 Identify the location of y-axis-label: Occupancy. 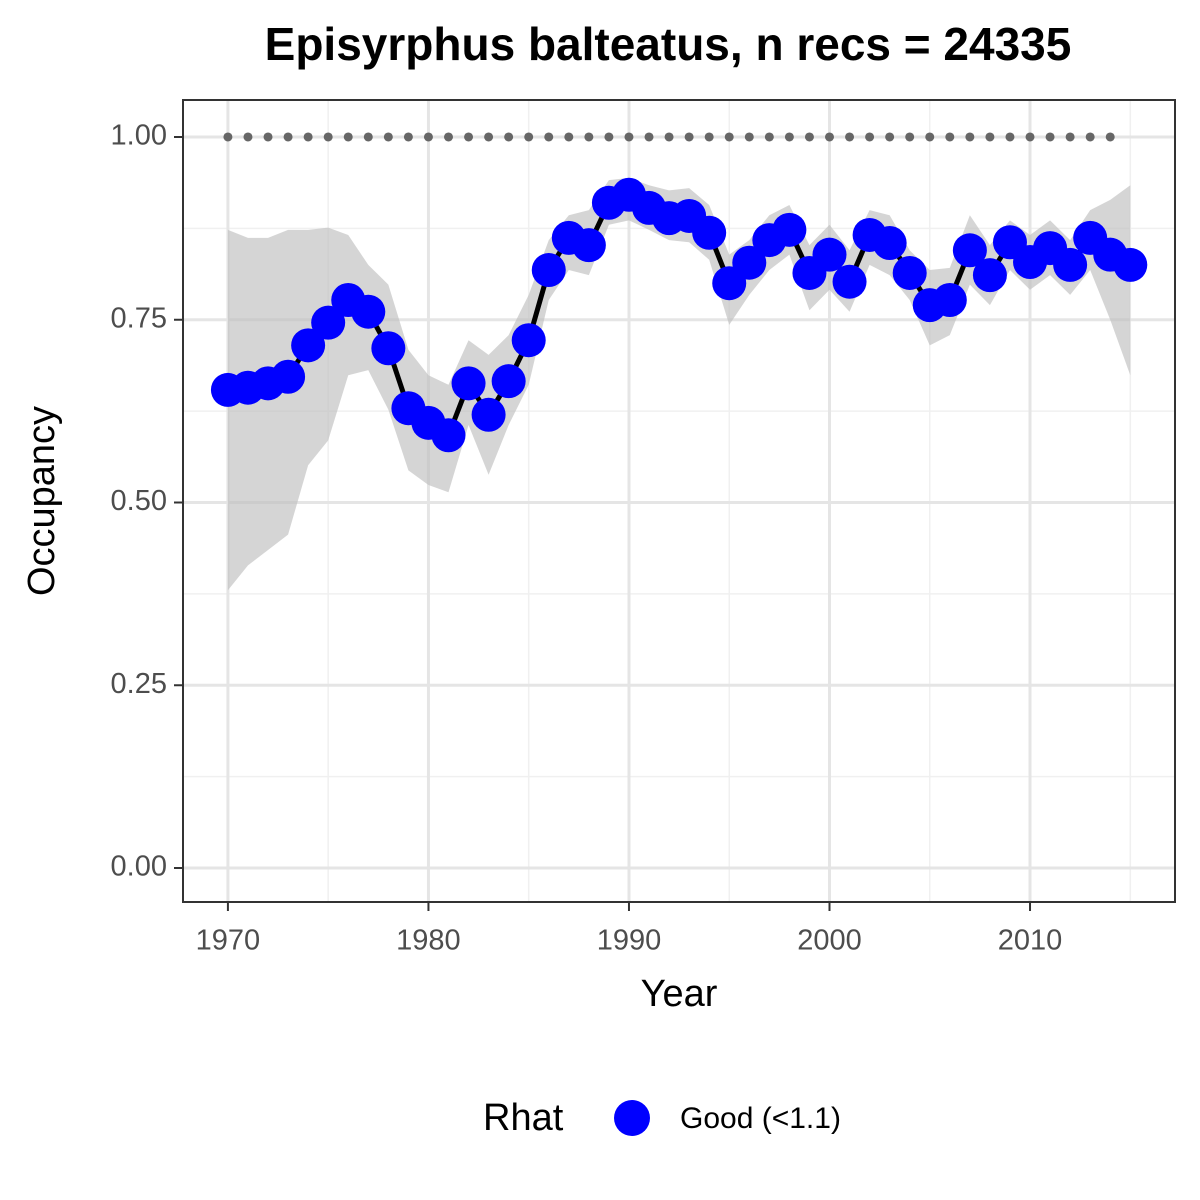
(42, 501).